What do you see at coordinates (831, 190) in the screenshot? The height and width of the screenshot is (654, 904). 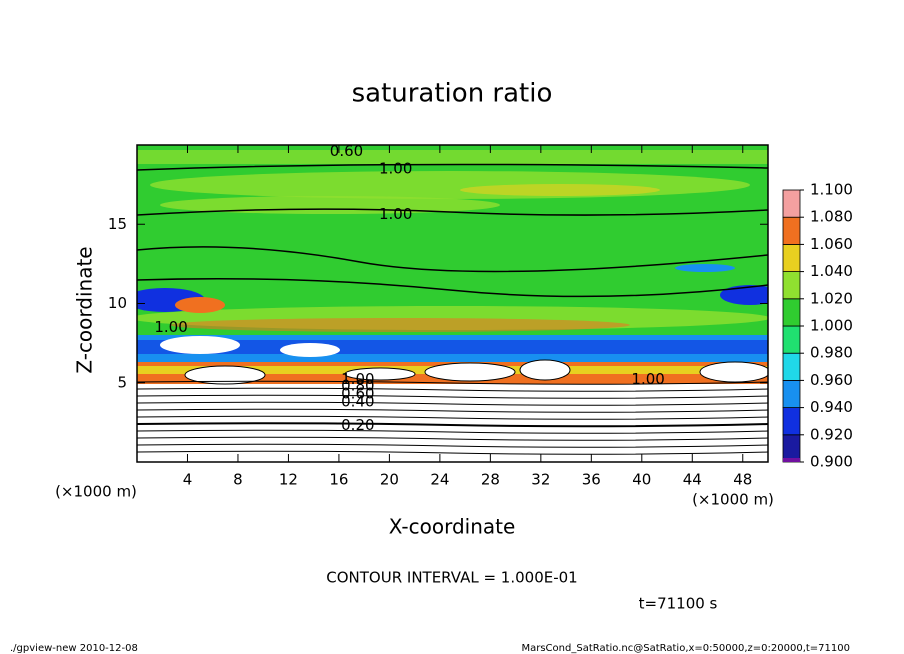 I see `colorbar-label: 1.100` at bounding box center [831, 190].